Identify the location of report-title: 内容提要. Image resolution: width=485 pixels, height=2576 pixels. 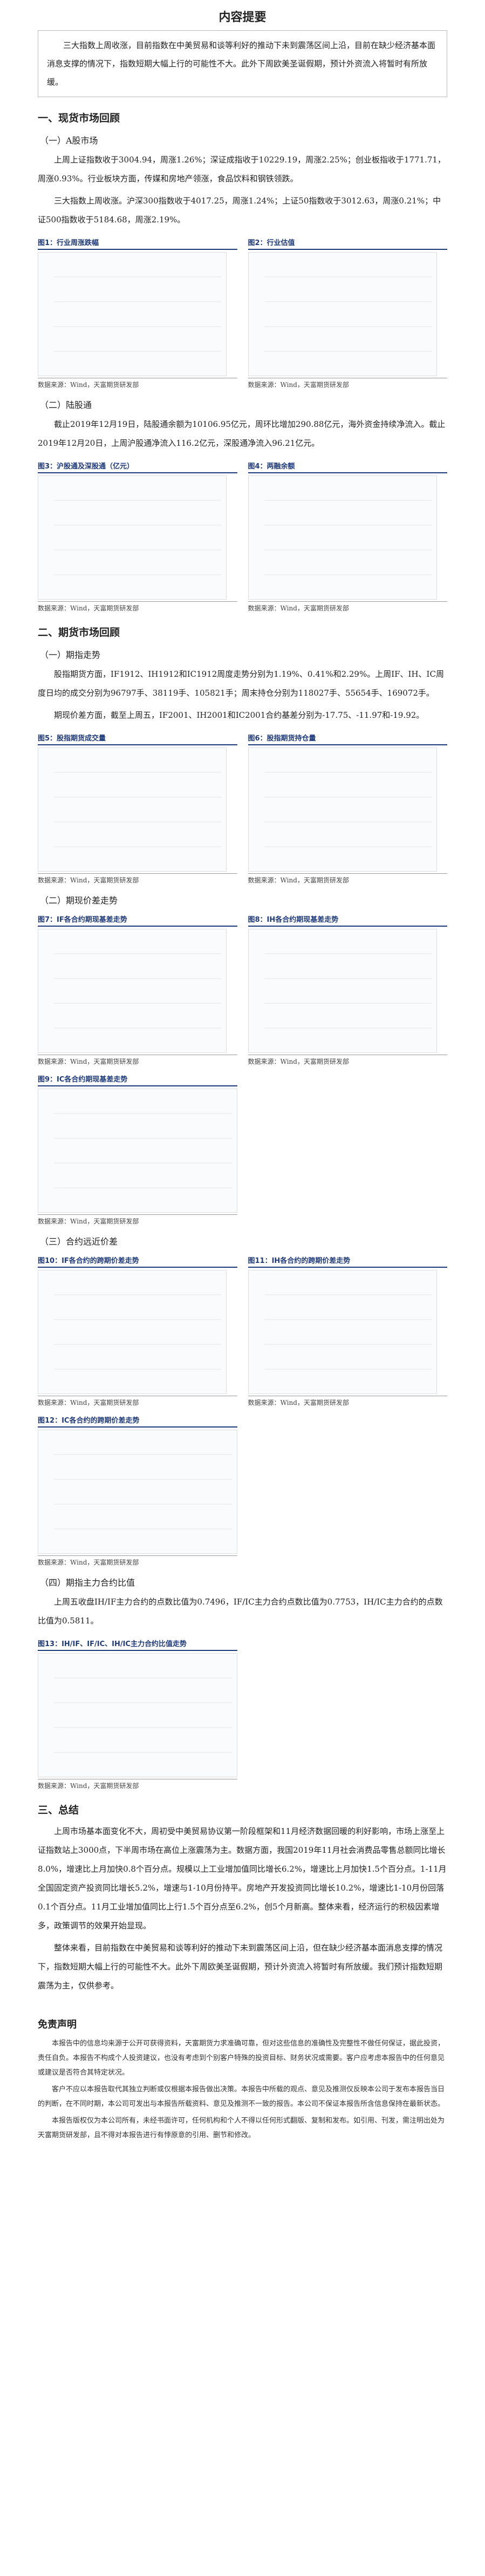
(242, 17).